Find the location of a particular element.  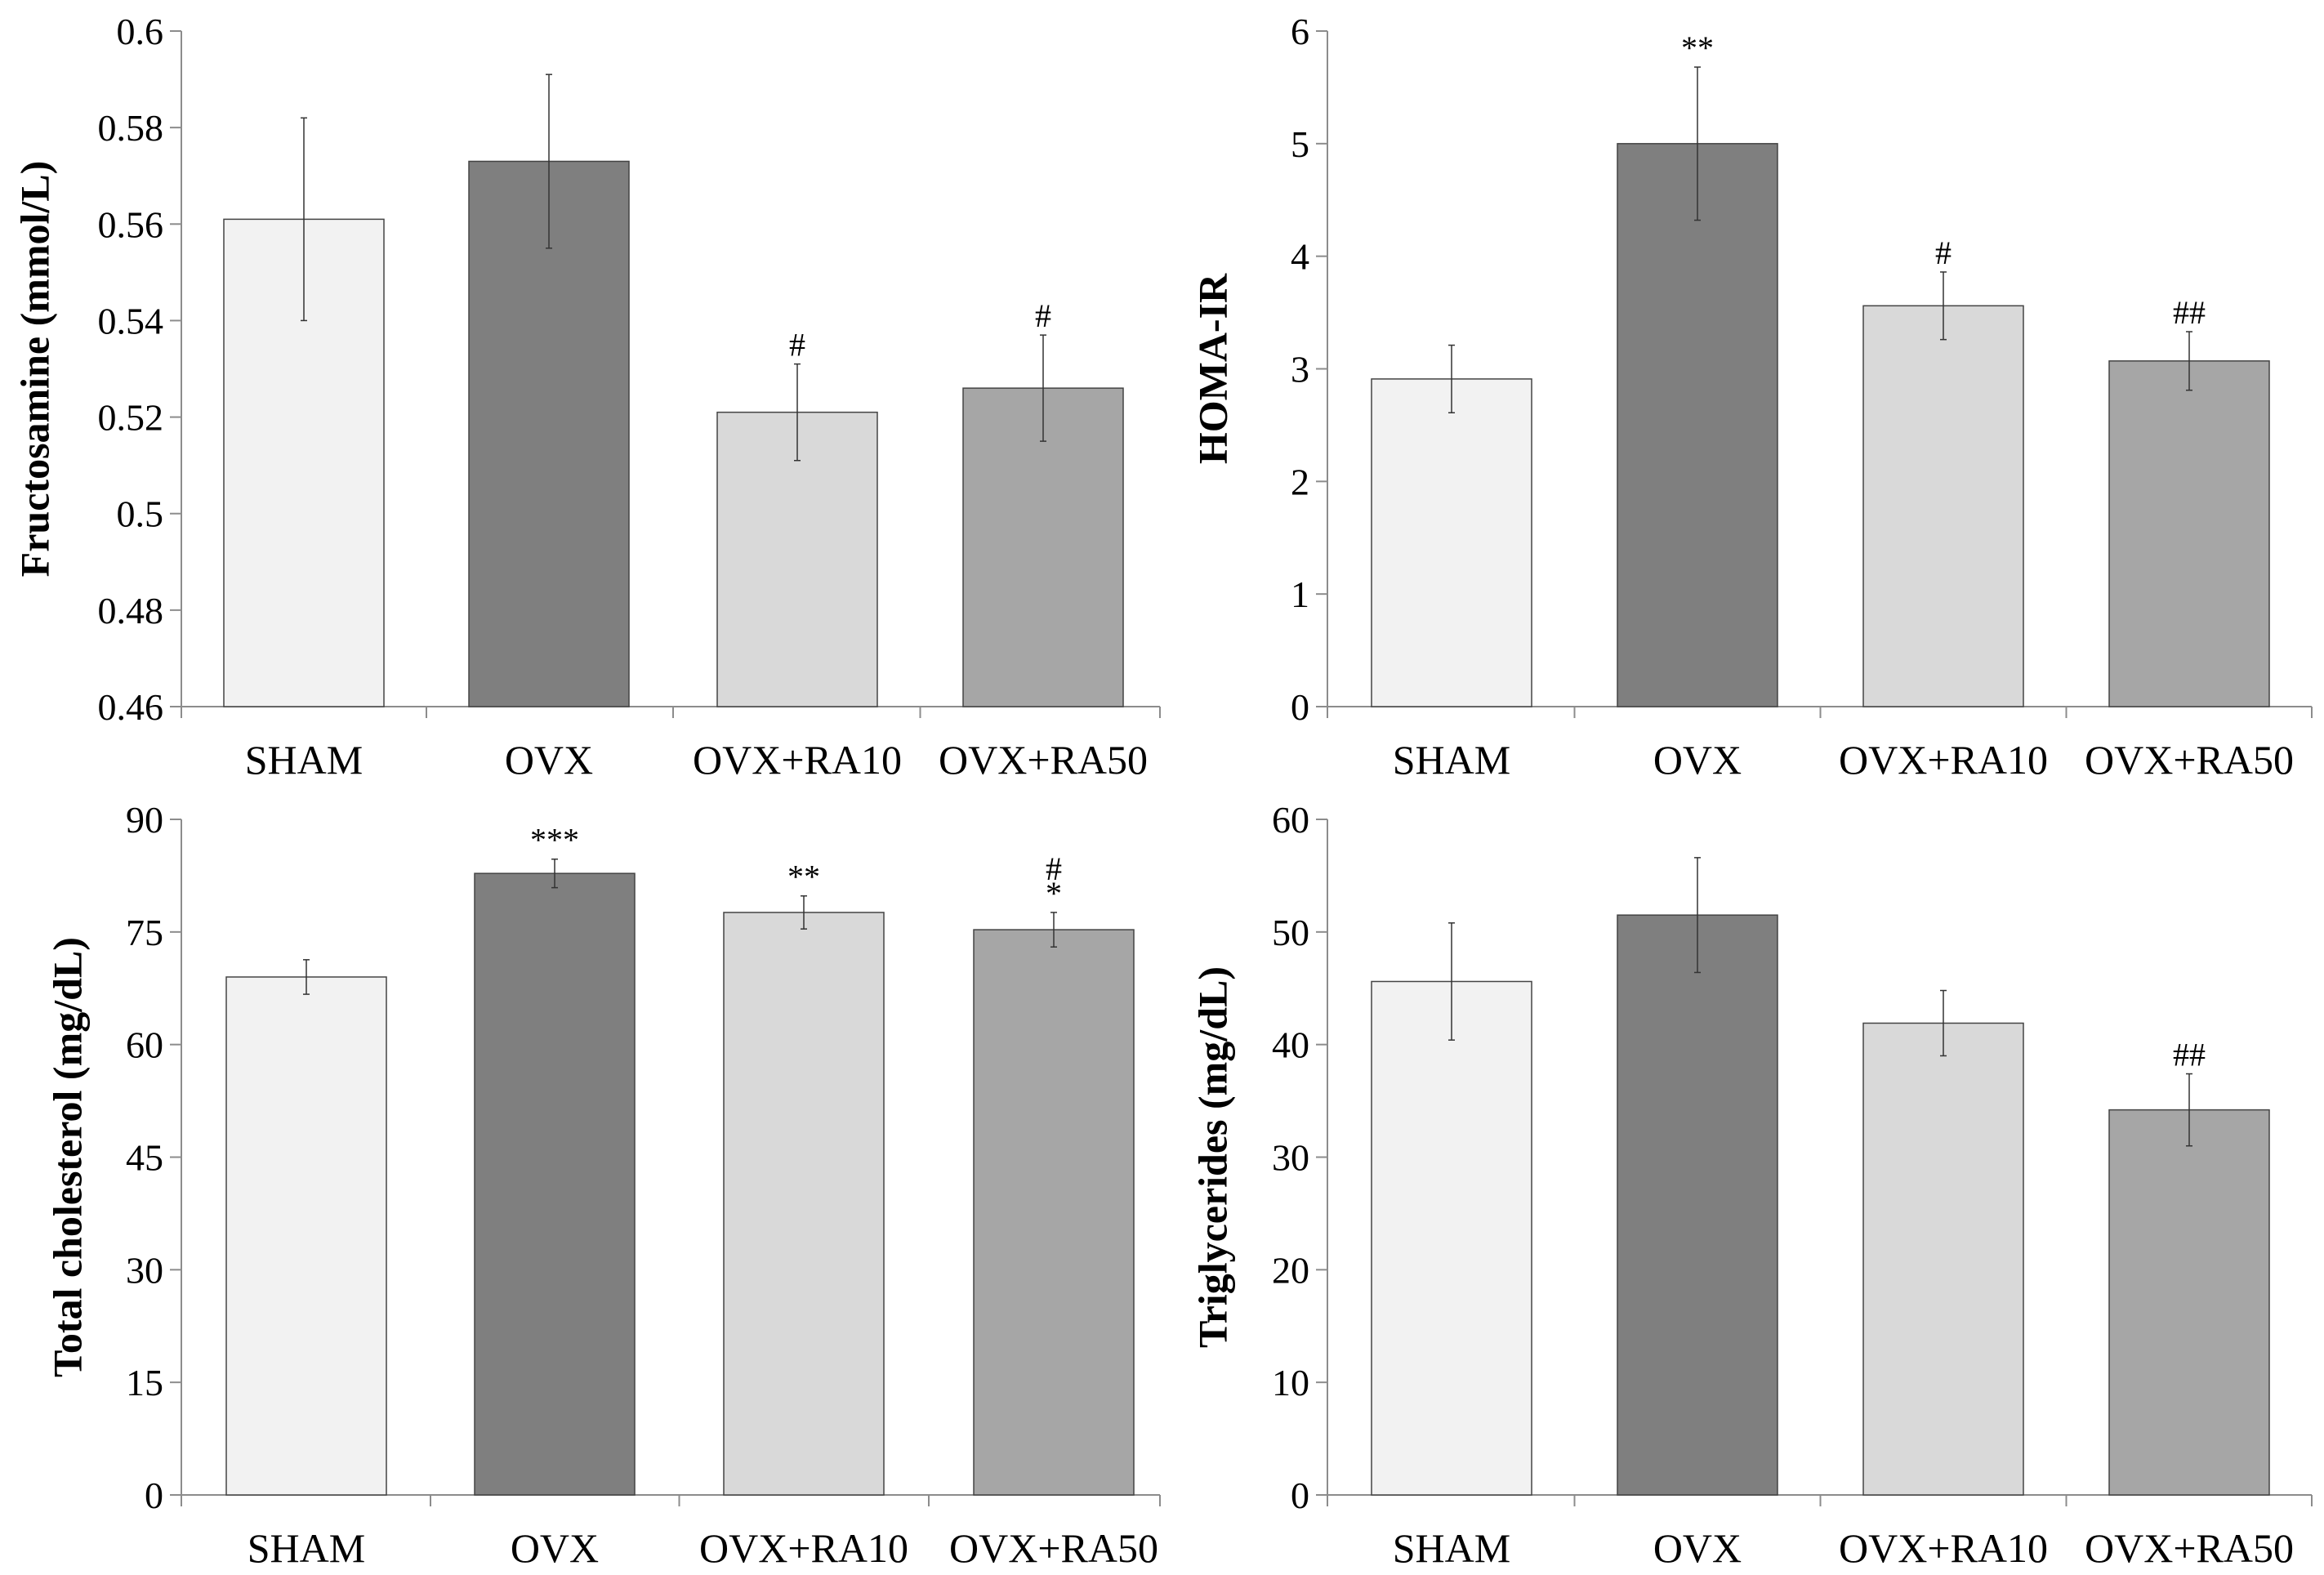

y-tick-label: 3 is located at coordinates (1300, 369).